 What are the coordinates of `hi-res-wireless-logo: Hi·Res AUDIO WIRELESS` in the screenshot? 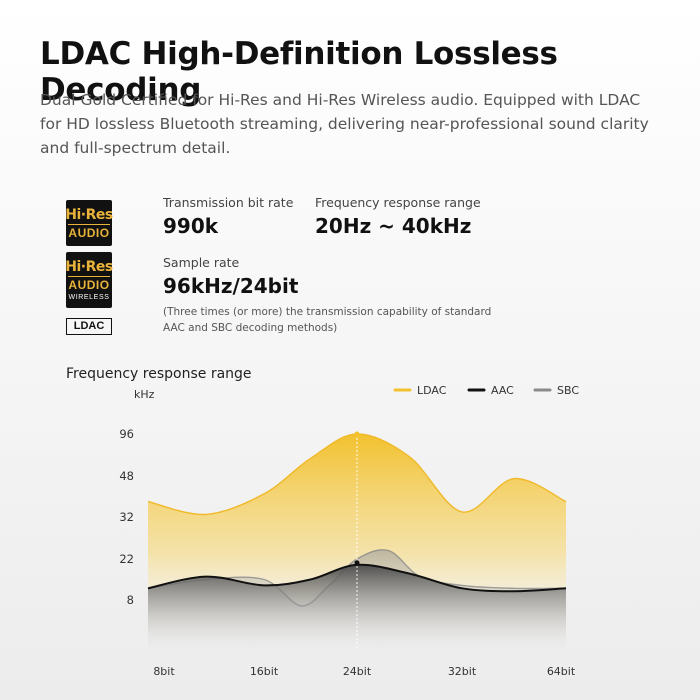 It's located at (89, 280).